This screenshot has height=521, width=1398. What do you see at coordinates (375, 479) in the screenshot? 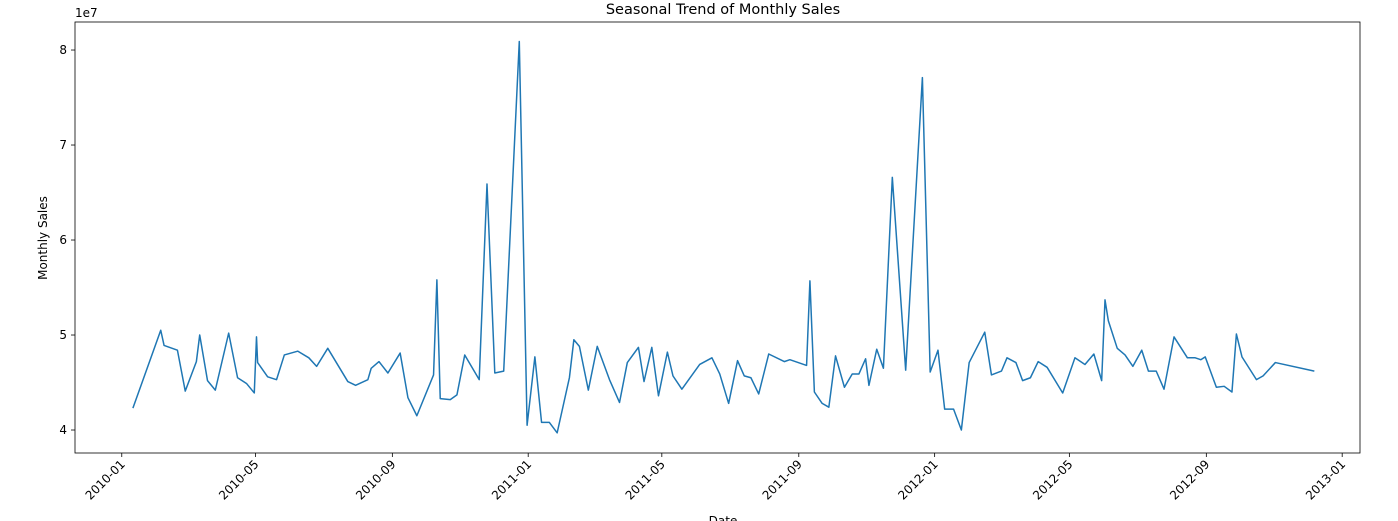
I see `x-tick-label: 2010-09` at bounding box center [375, 479].